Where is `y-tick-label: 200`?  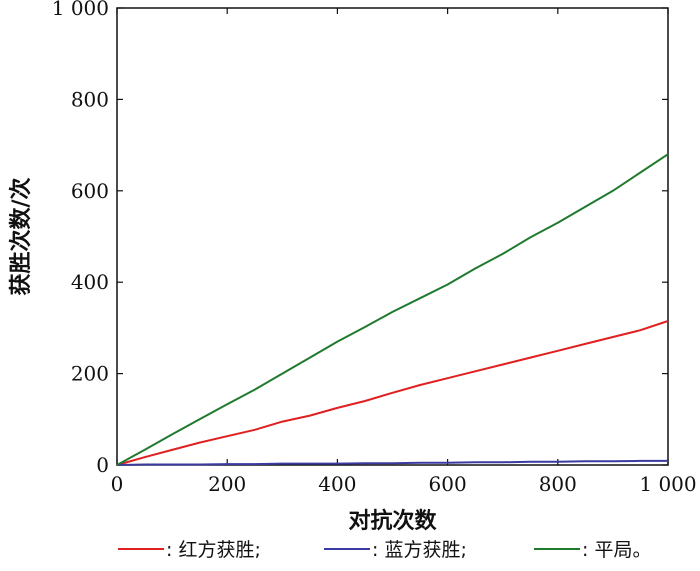
y-tick-label: 200 is located at coordinates (90, 374).